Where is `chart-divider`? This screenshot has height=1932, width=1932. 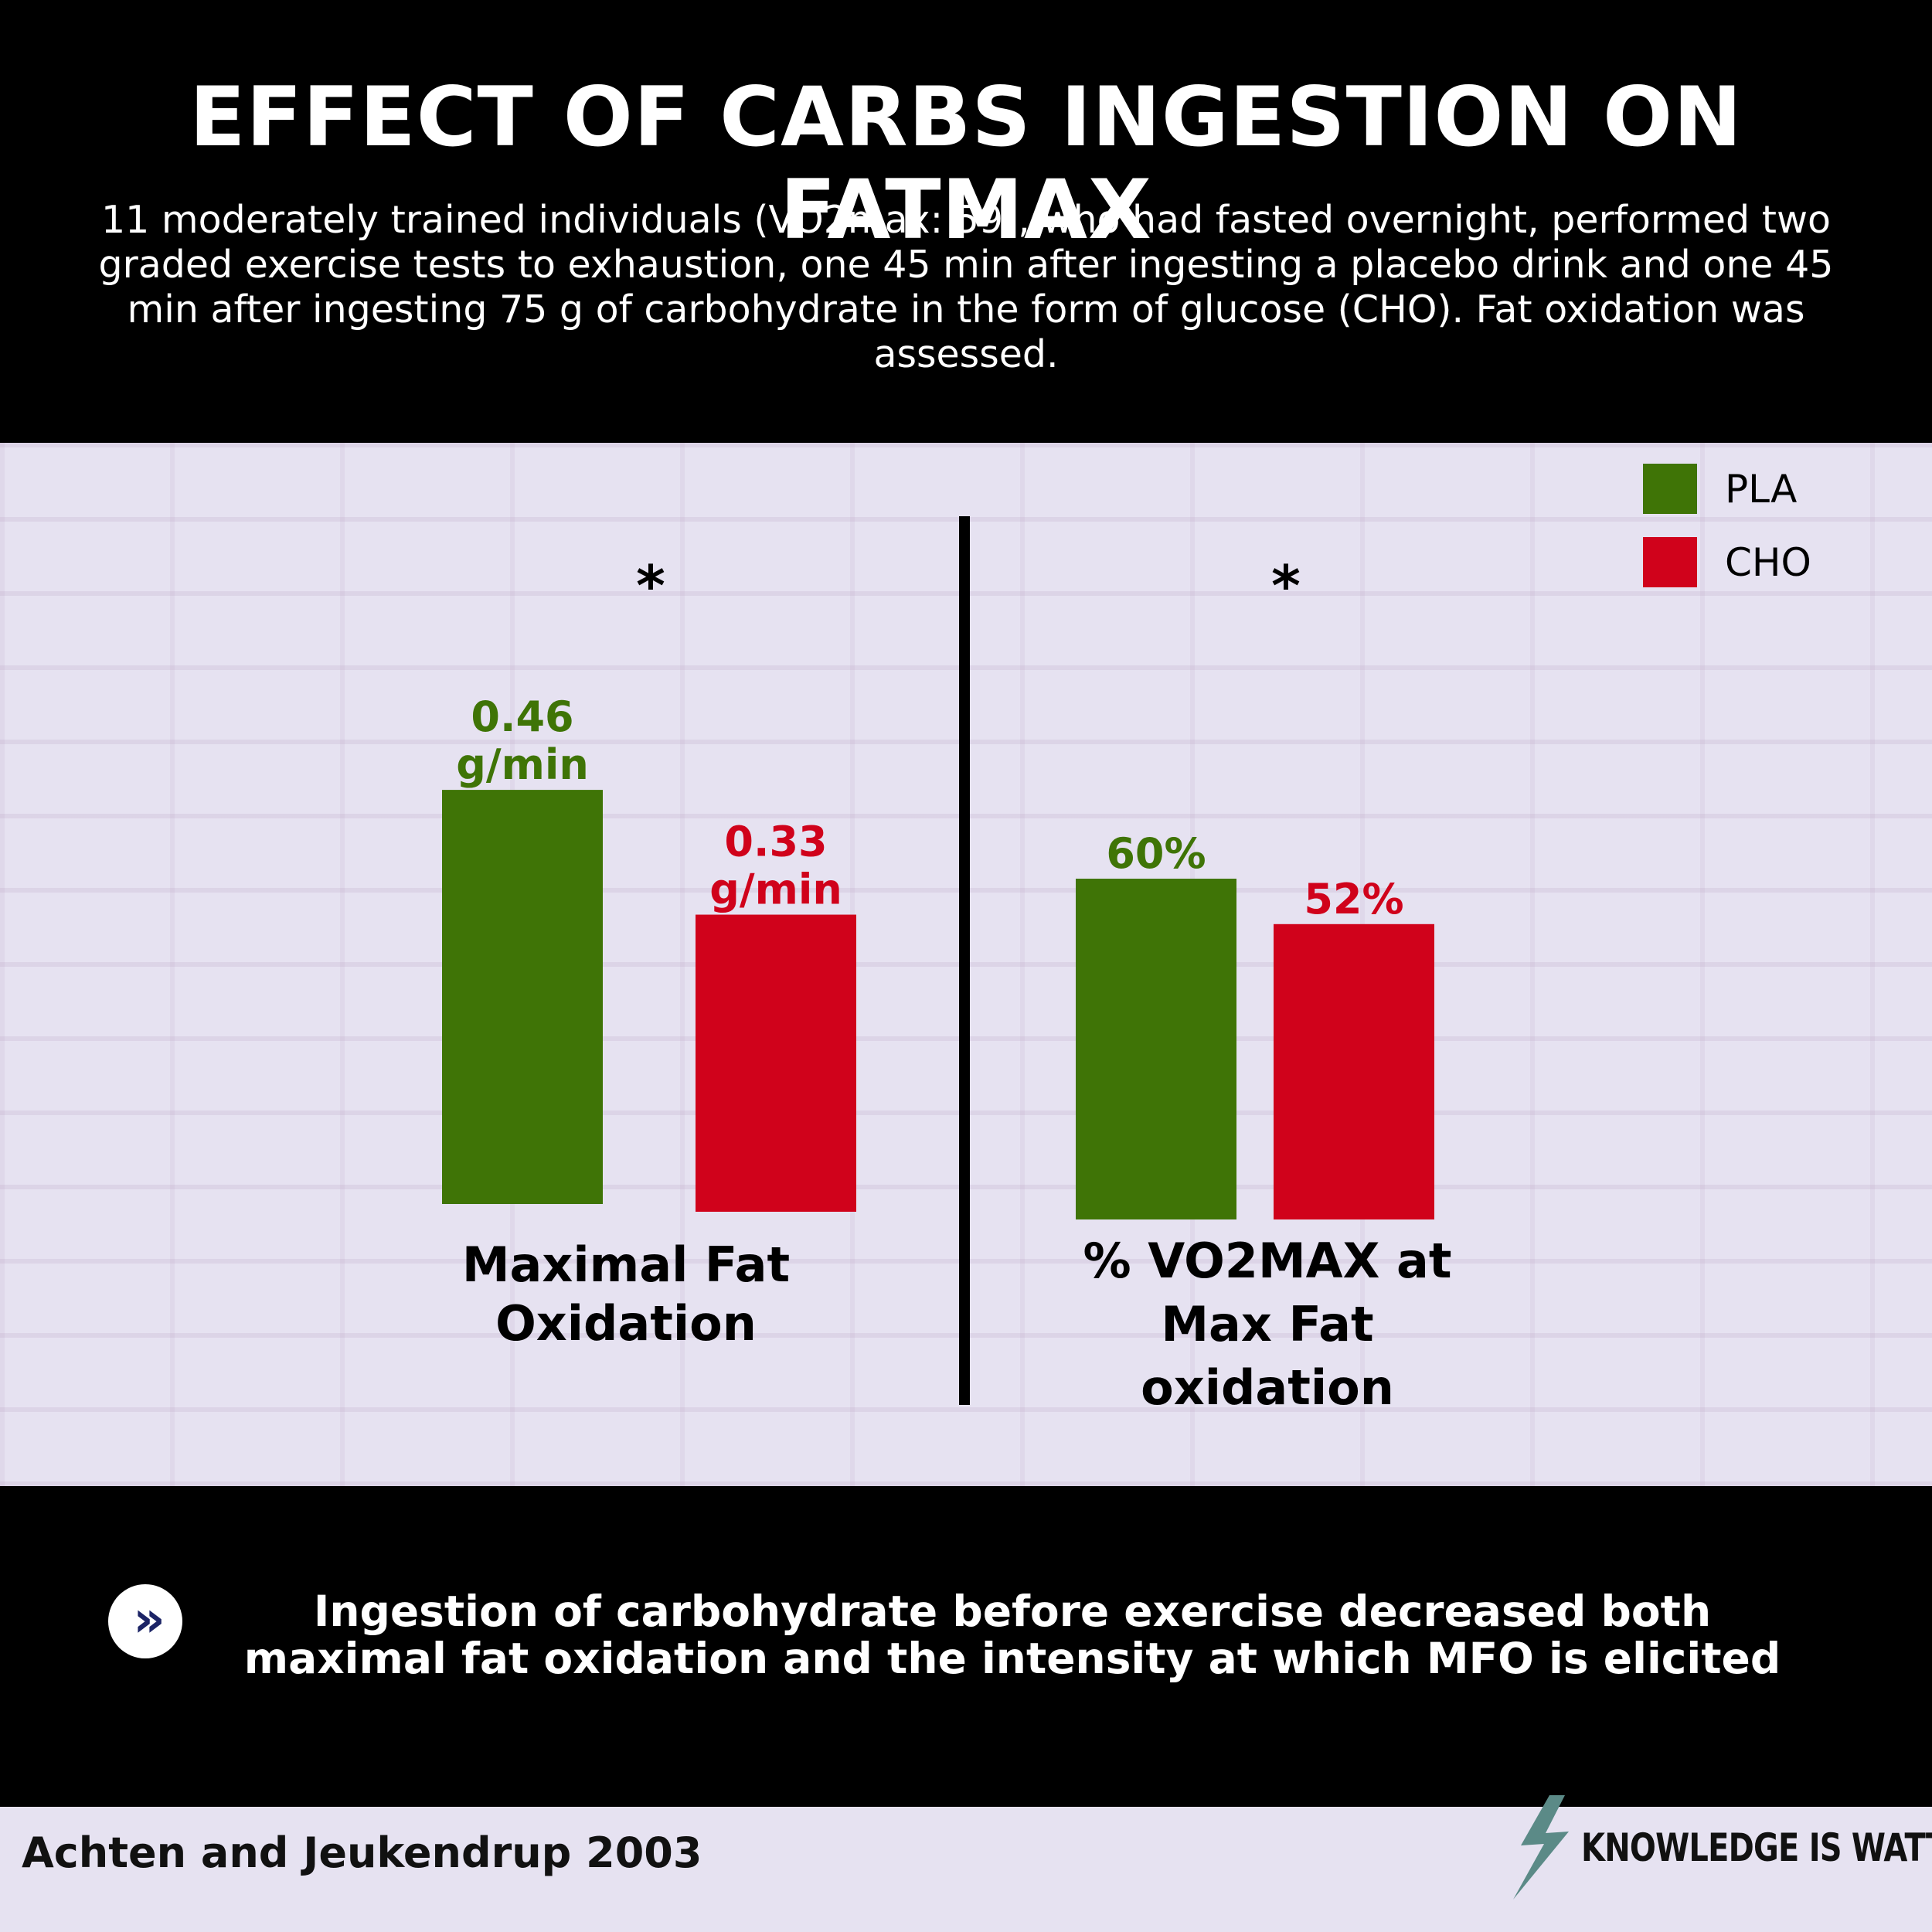
chart-divider is located at coordinates (964, 961).